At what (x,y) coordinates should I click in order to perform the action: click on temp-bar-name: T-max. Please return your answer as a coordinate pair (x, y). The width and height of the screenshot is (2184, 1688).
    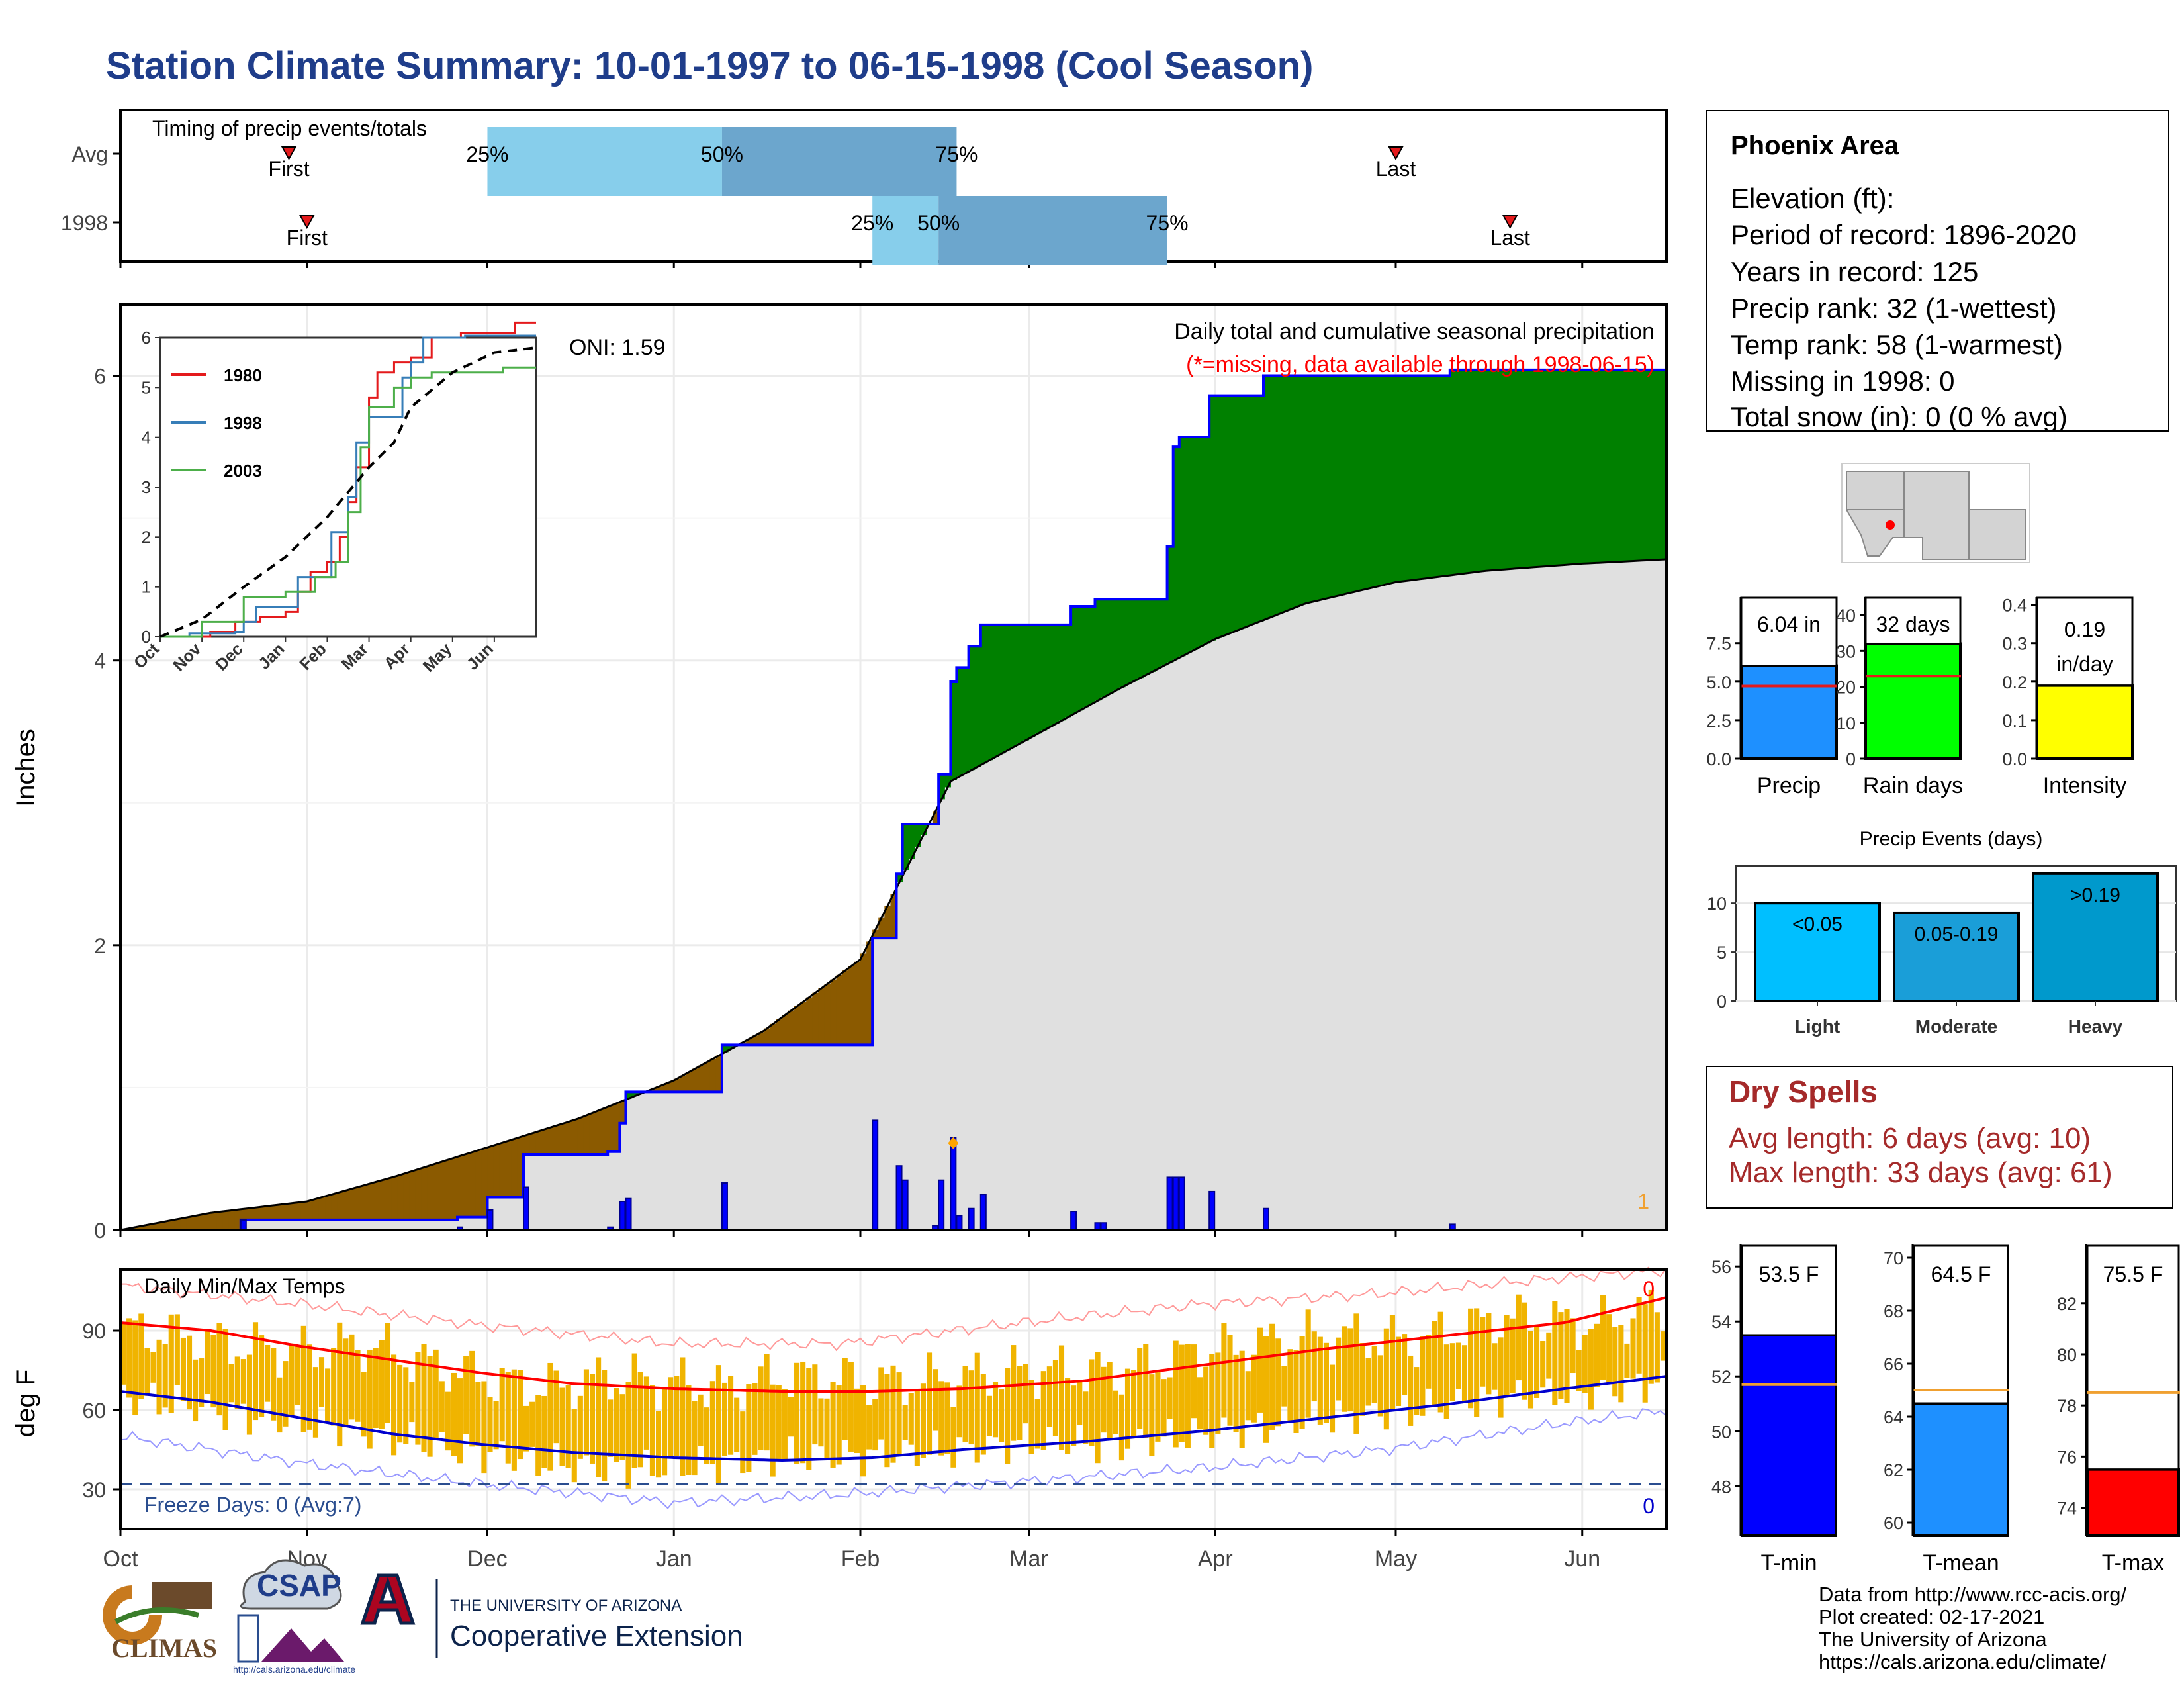
    Looking at the image, I should click on (2133, 1562).